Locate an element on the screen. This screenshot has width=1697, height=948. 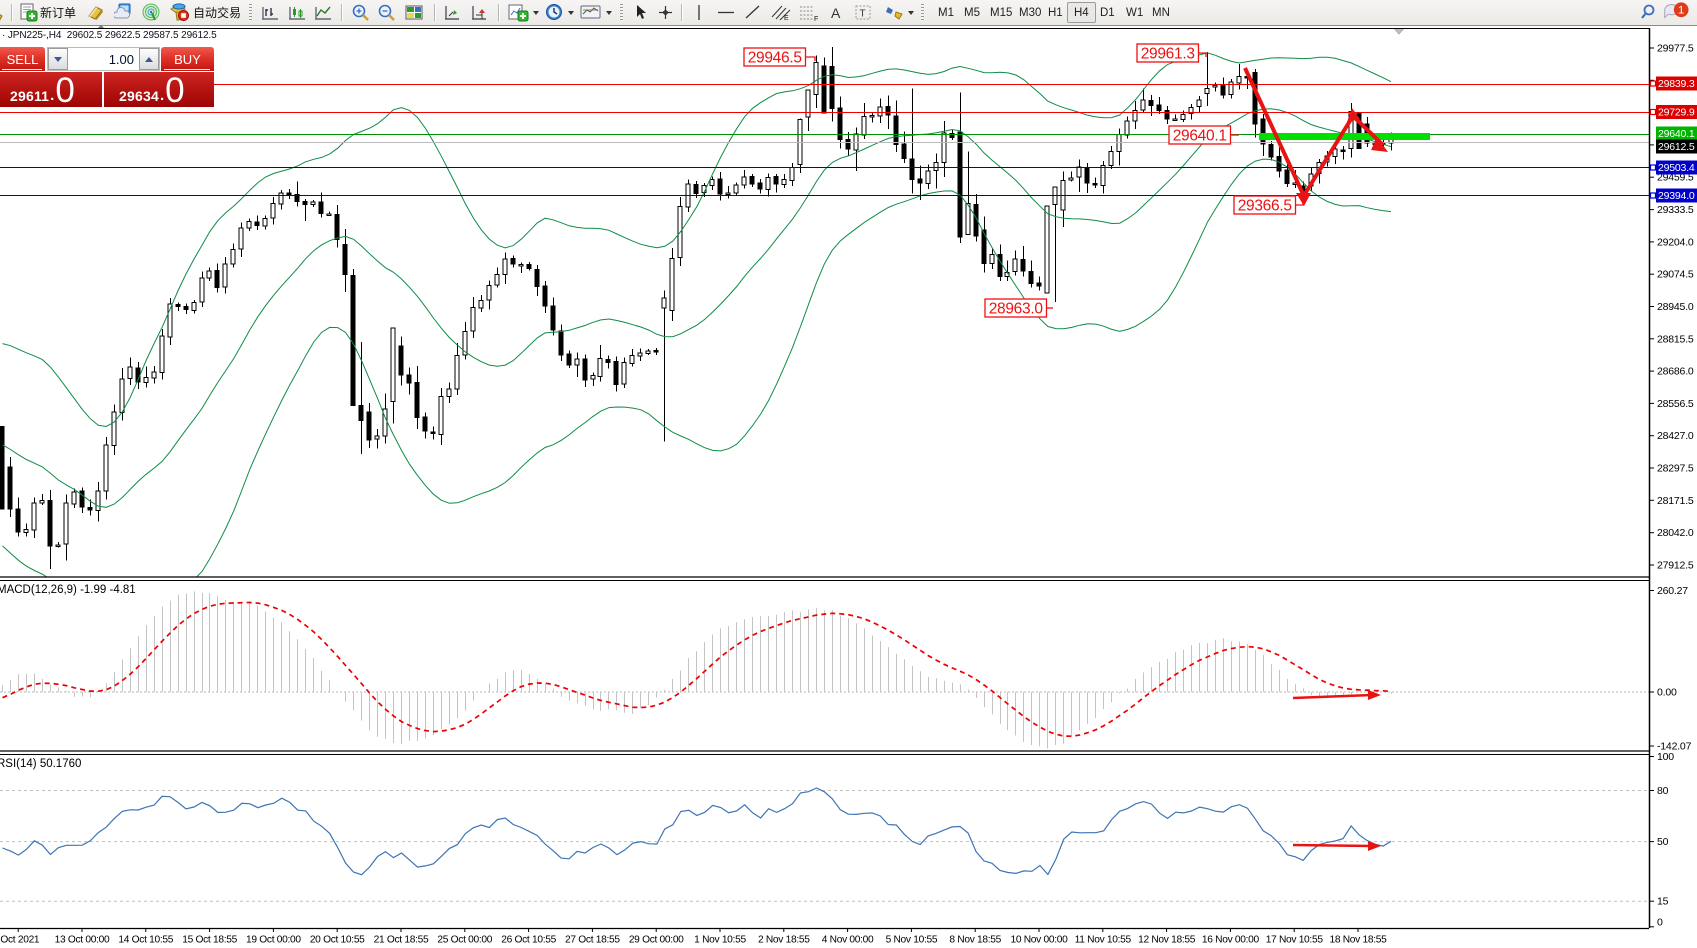
svg-text: 12 Nov 18:55 is located at coordinates (1167, 940).